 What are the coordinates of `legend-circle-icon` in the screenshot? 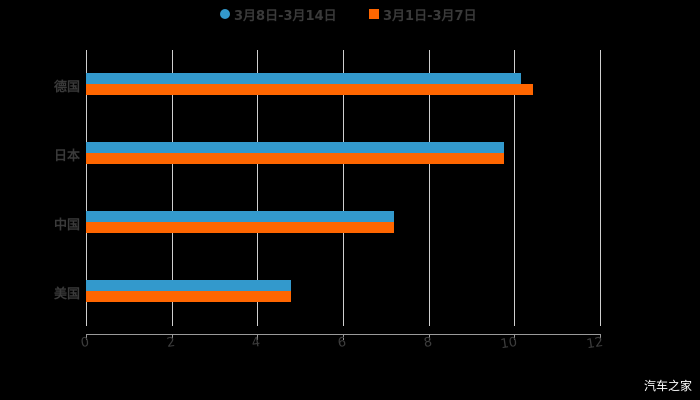 It's located at (225, 14).